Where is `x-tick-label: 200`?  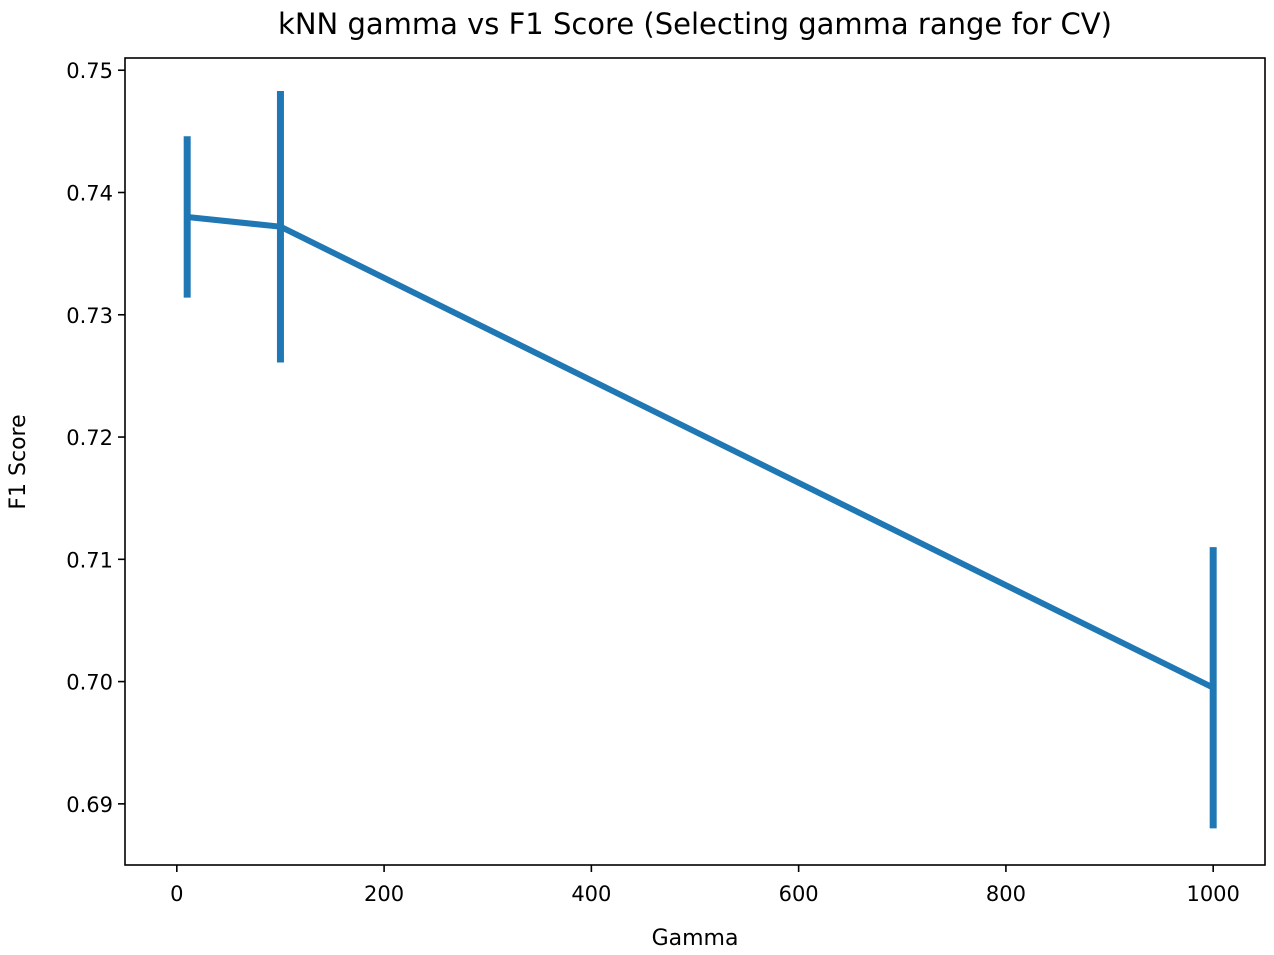 x-tick-label: 200 is located at coordinates (384, 894).